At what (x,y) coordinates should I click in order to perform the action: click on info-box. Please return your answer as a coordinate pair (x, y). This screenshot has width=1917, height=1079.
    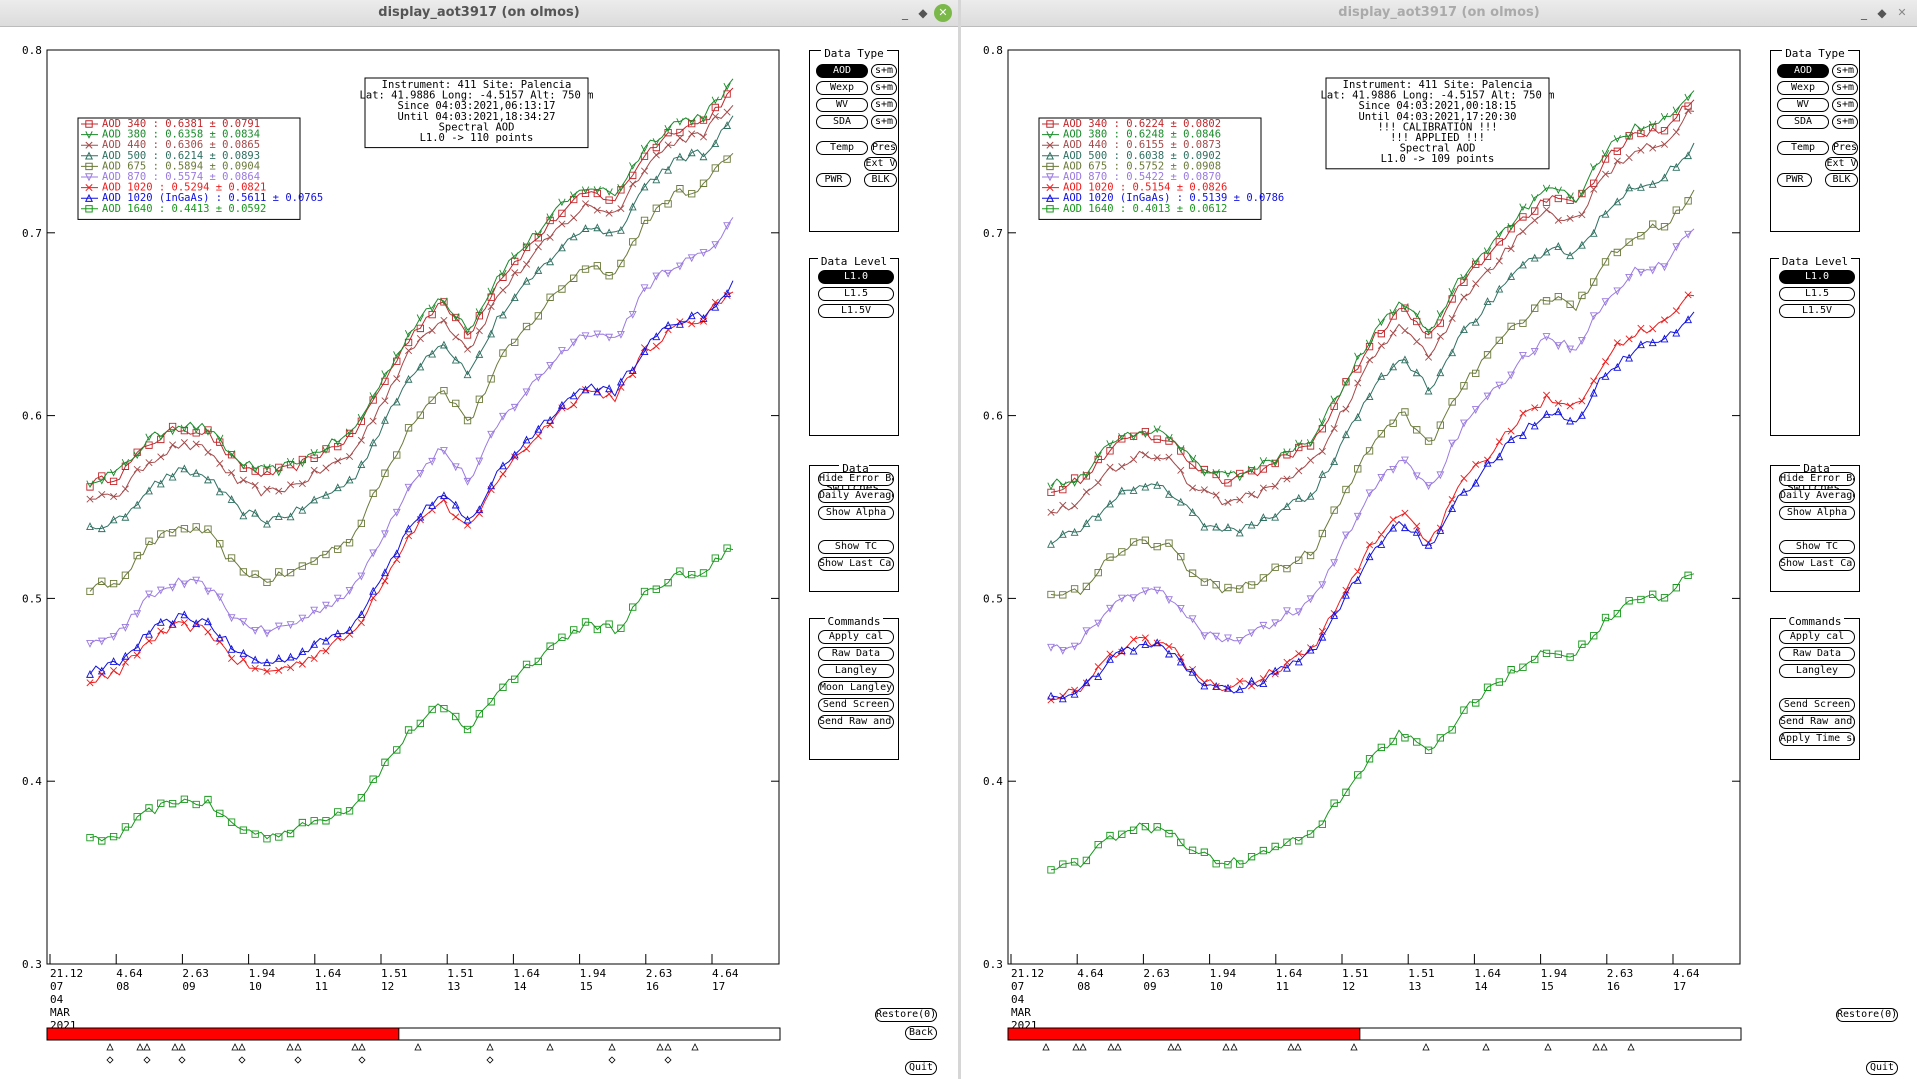
    Looking at the image, I should click on (476, 113).